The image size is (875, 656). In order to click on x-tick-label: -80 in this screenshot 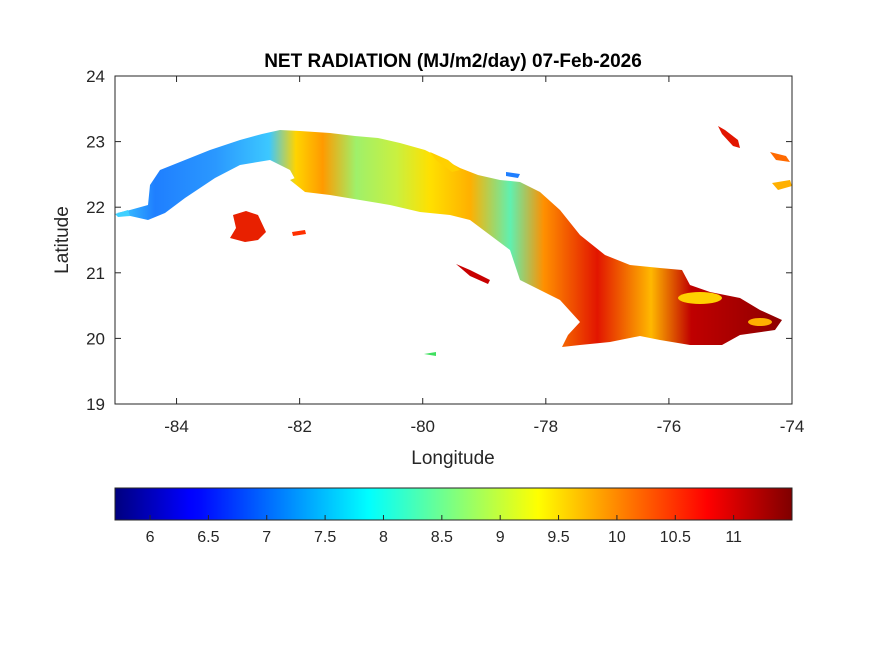, I will do `click(422, 426)`.